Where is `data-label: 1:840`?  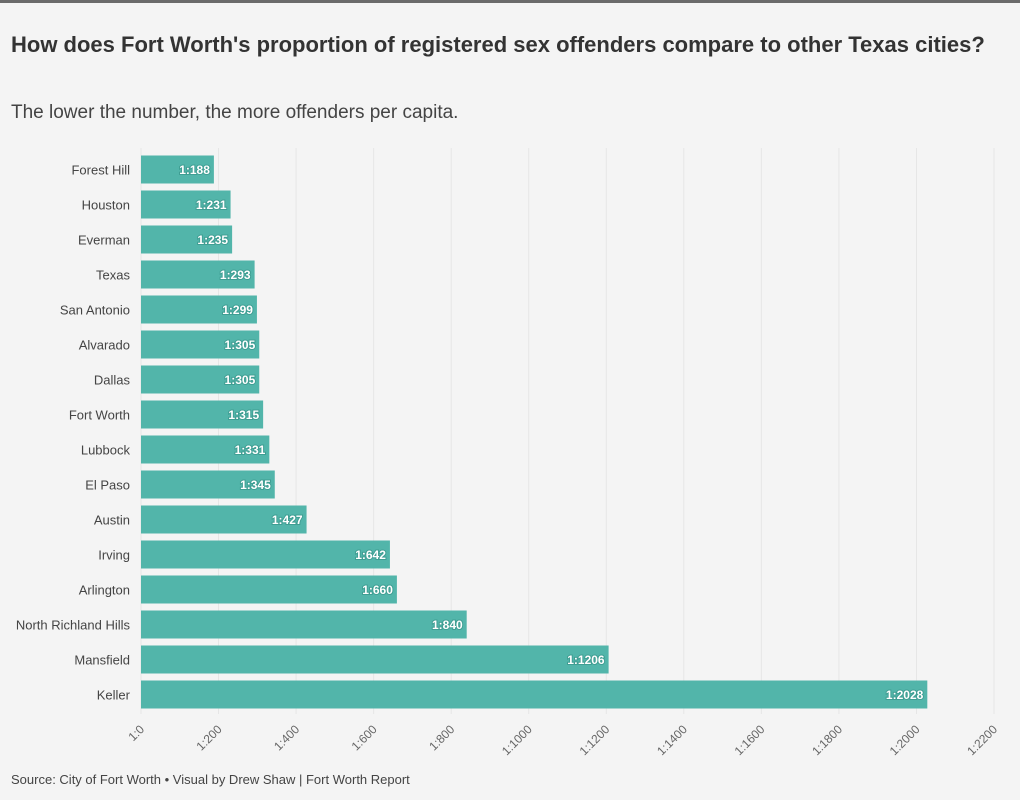 data-label: 1:840 is located at coordinates (447, 625).